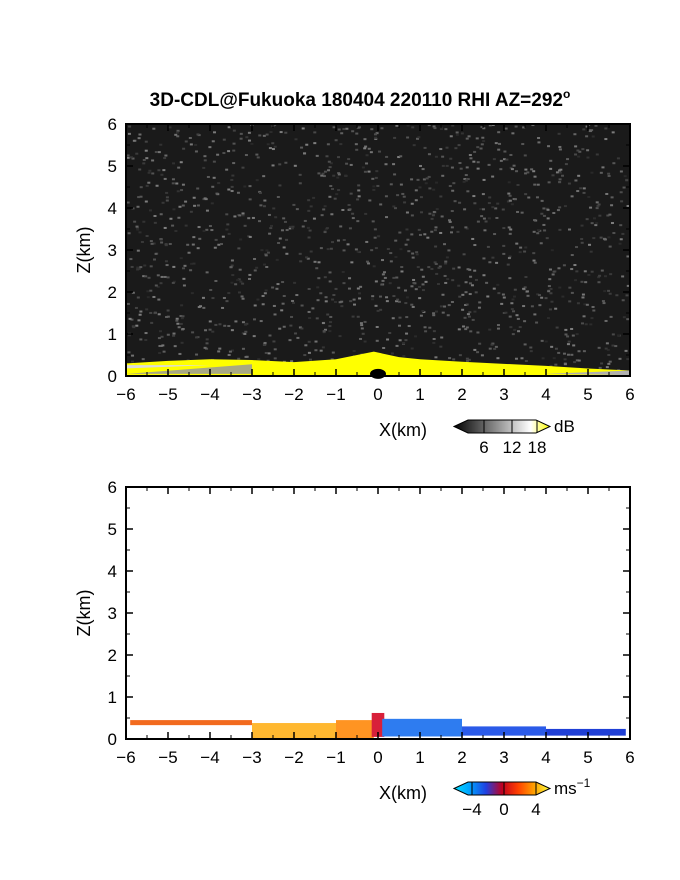  I want to click on y-tick-label: 5, so click(112, 166).